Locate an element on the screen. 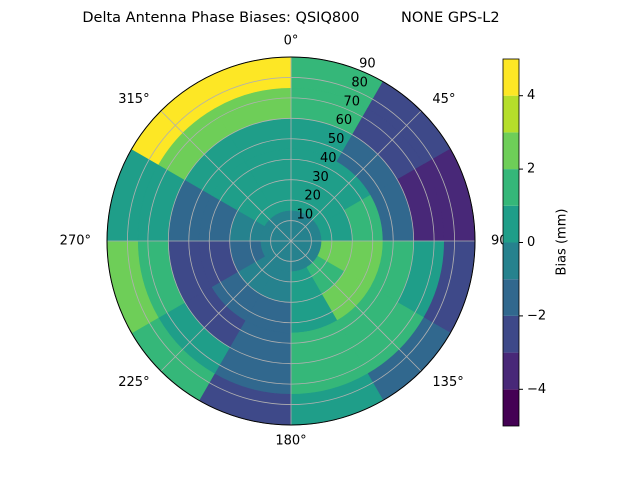 This screenshot has height=480, width=640. angular-tick-label: 135° is located at coordinates (447, 382).